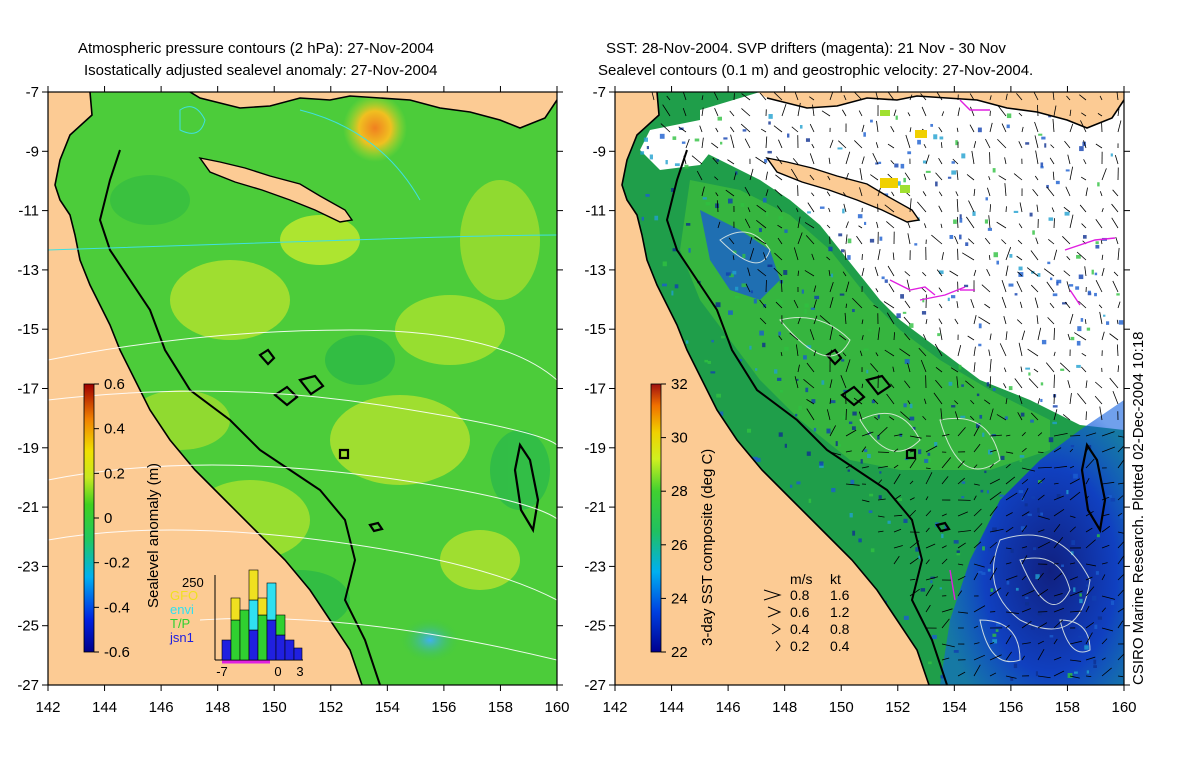  What do you see at coordinates (800, 595) in the screenshot?
I see `velocity-key-ms: 0.8` at bounding box center [800, 595].